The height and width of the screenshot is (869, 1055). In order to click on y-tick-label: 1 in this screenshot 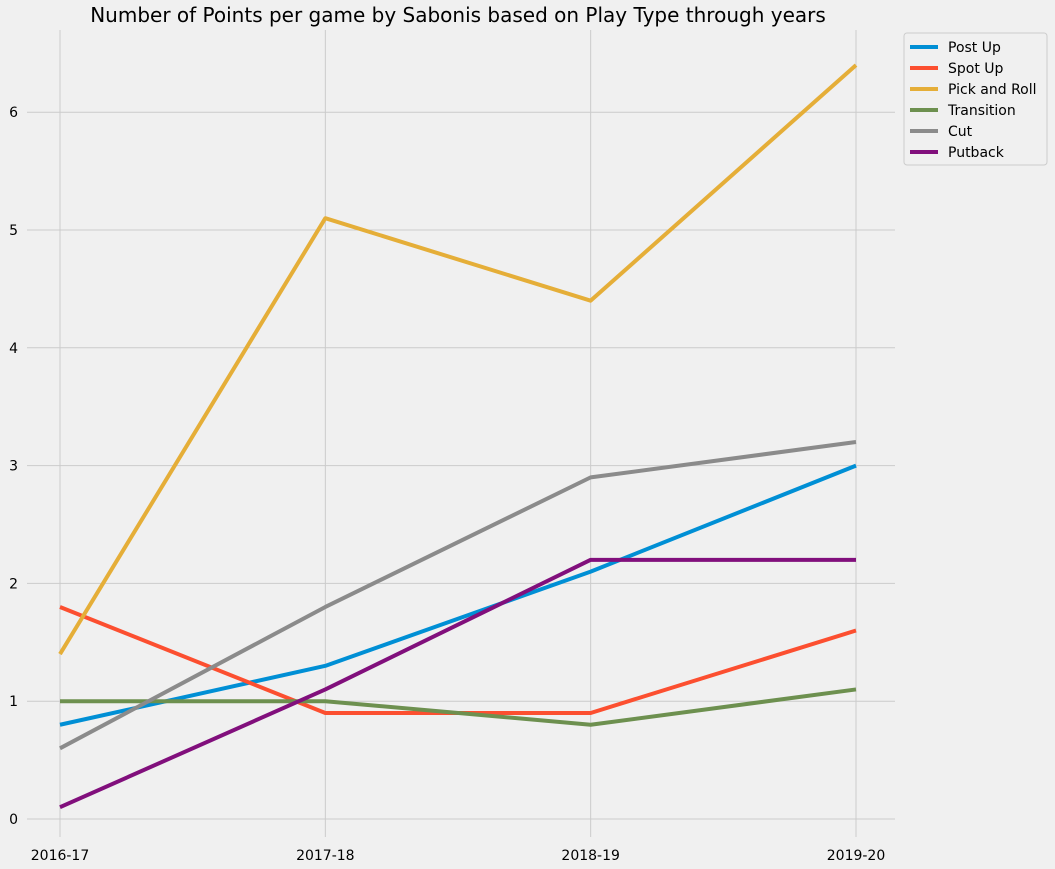, I will do `click(13, 702)`.